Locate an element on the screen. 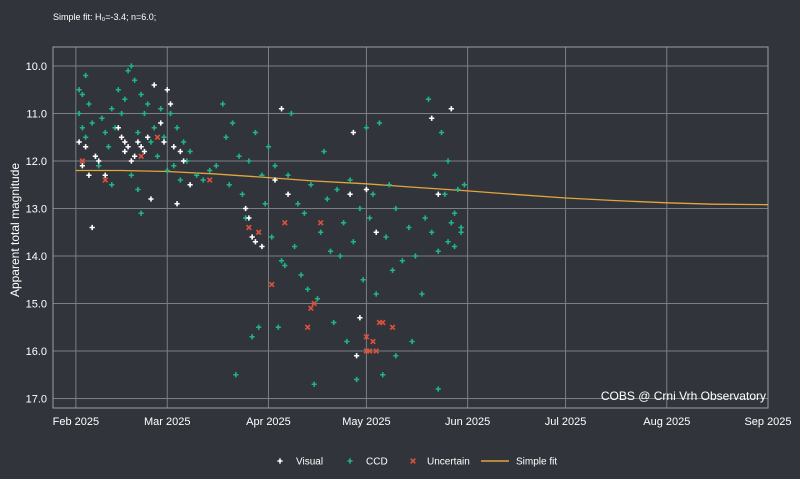 This screenshot has height=479, width=800. legend-label: CCD is located at coordinates (377, 462).